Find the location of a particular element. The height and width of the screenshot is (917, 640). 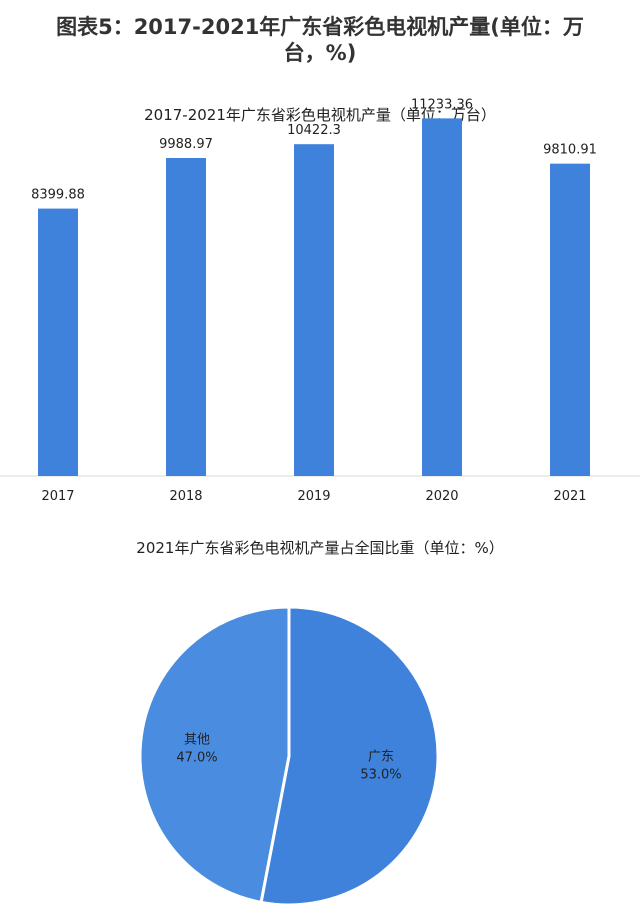

bar-2020 is located at coordinates (442, 297).